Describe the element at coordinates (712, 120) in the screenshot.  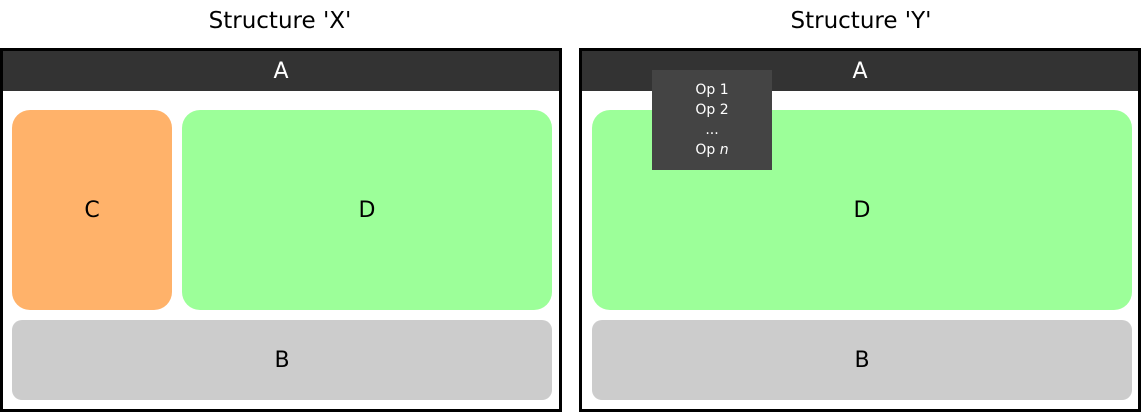
I see `structure-y-op-menu: Op 1 Op 2 ... Op n` at that location.